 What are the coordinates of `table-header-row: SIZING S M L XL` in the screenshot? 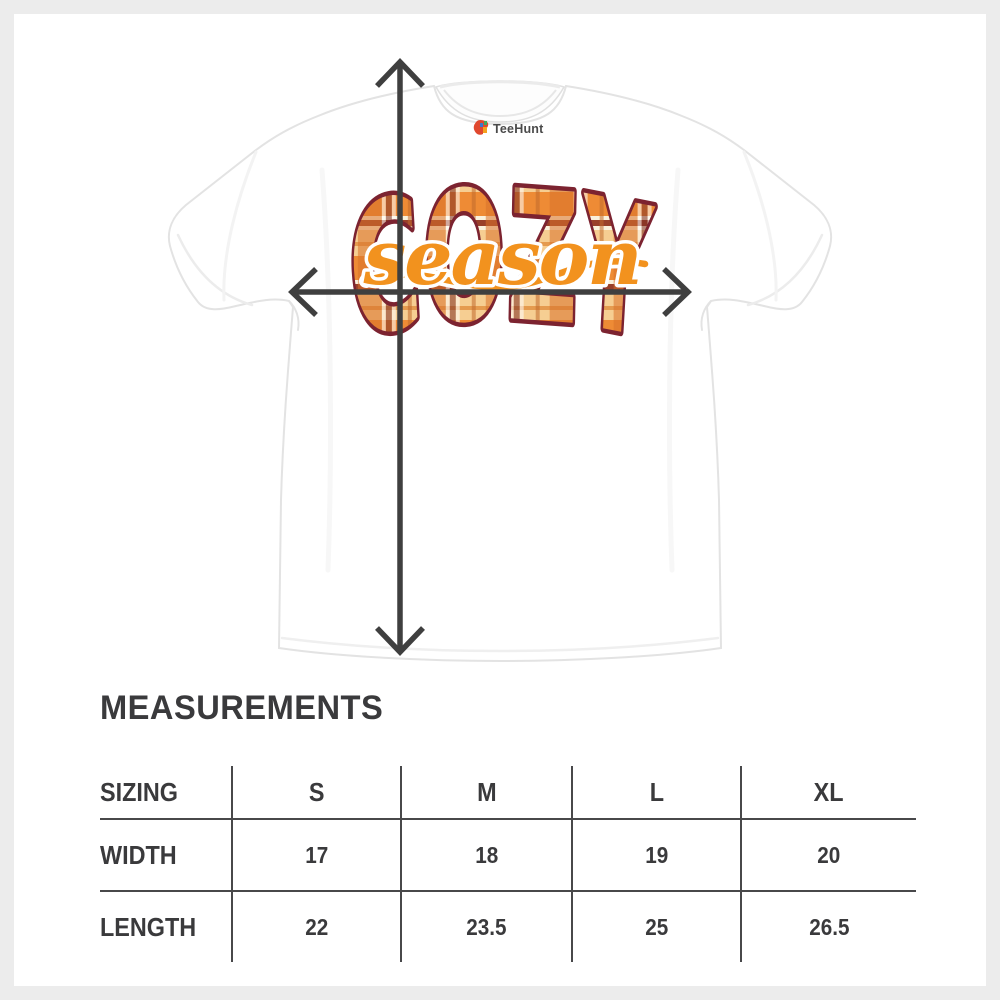 It's located at (508, 793).